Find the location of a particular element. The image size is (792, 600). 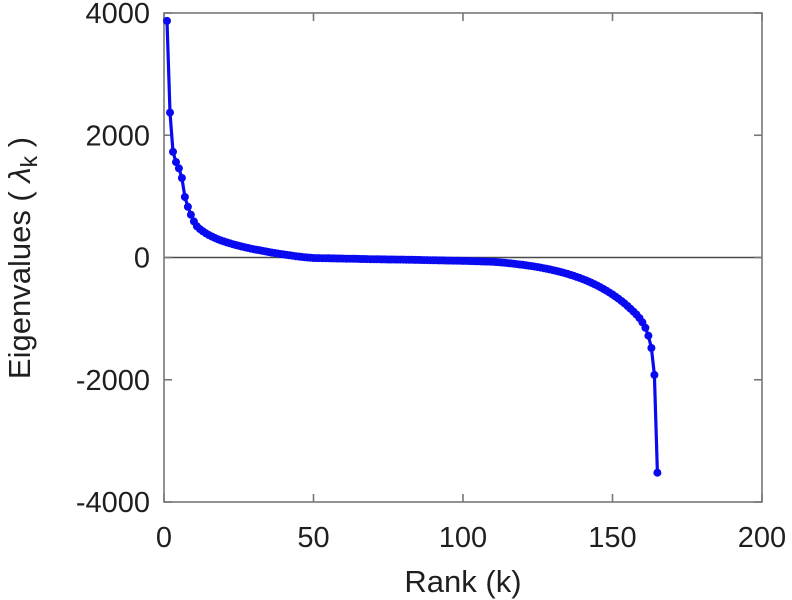

x-tick-label: 100 is located at coordinates (463, 538).